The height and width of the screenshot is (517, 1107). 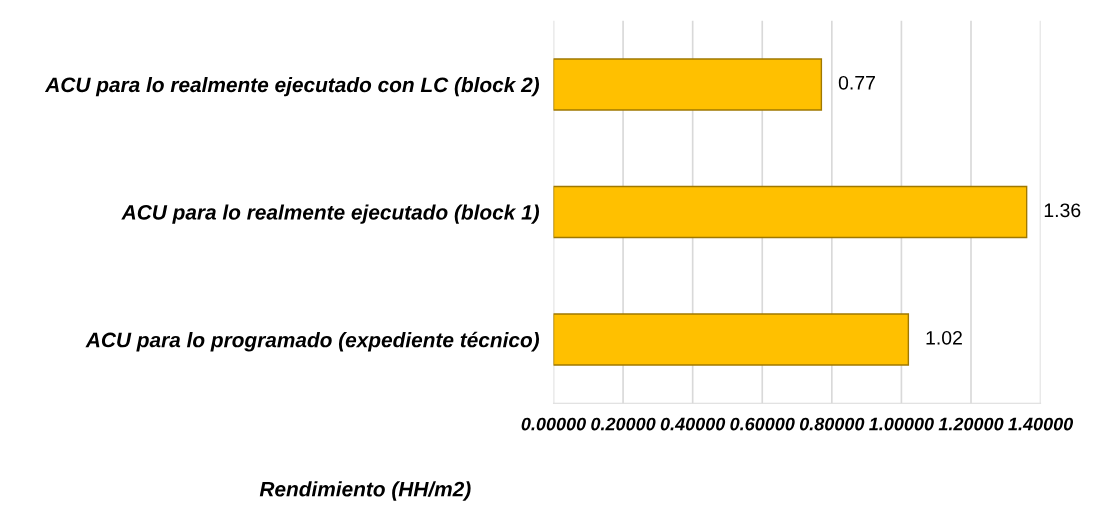 I want to click on x-tick-label: 1.20000, so click(x=971, y=424).